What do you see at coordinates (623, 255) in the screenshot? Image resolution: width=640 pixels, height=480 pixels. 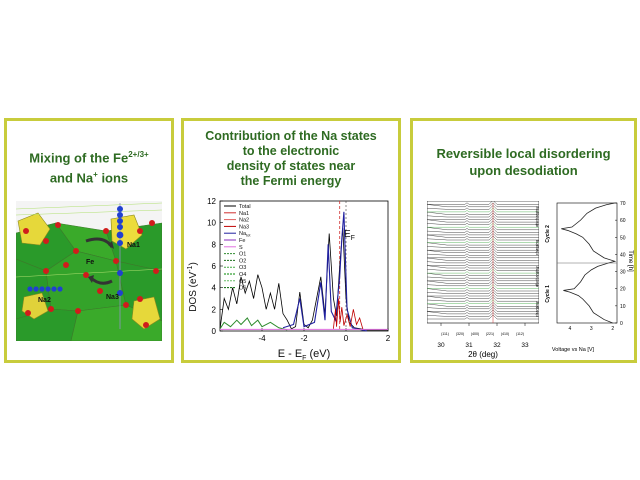 I see `time-tick-label: 40` at bounding box center [623, 255].